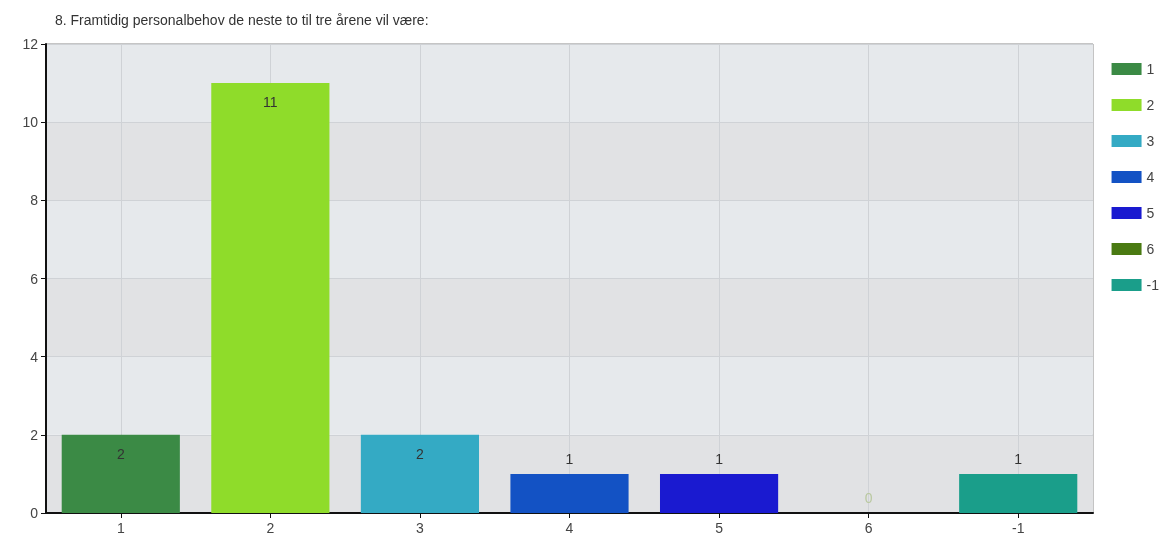  I want to click on legend-label: 5, so click(1150, 213).